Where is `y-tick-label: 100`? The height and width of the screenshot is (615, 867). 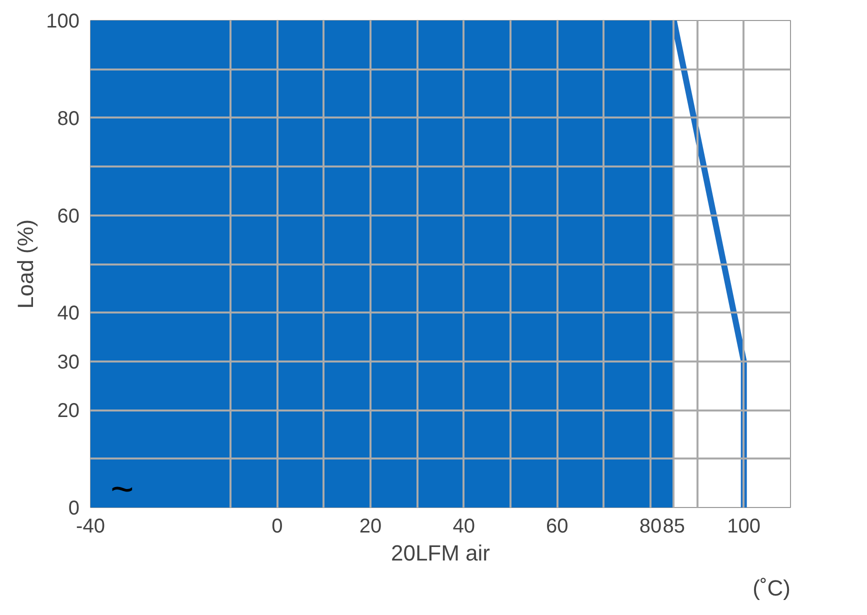
y-tick-label: 100 is located at coordinates (63, 21).